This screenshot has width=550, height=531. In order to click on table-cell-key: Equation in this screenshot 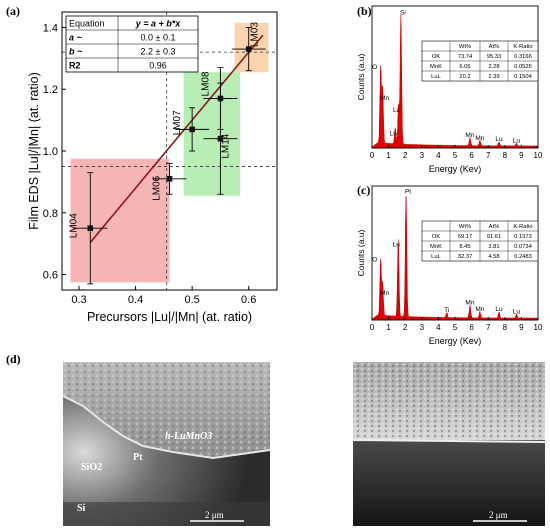, I will do `click(87, 24)`.